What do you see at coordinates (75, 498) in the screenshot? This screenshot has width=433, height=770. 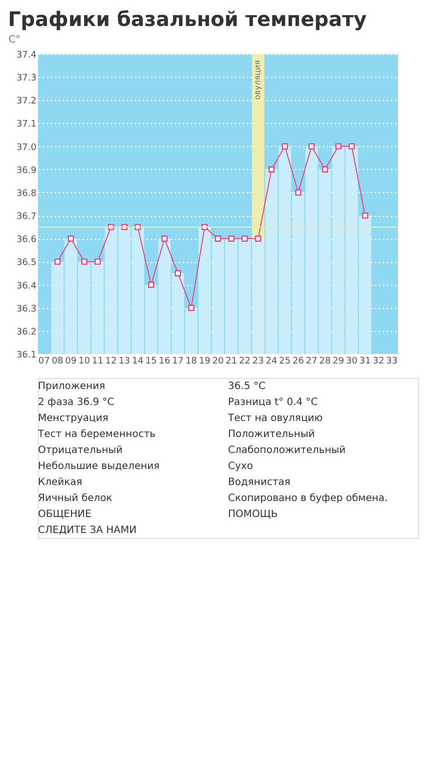 I see `text: Яичный белок` at bounding box center [75, 498].